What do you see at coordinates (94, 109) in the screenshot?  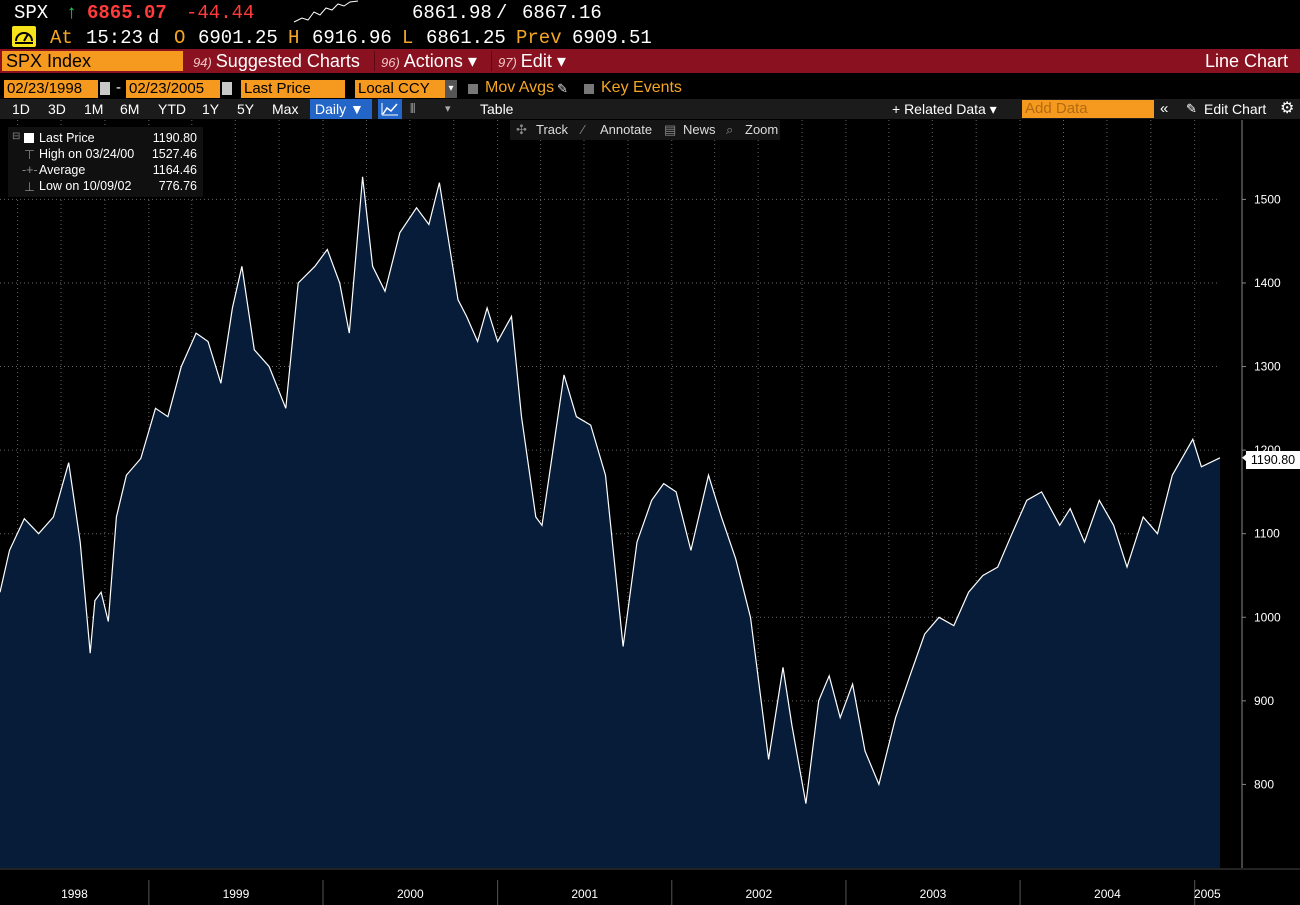 I see `range-1m-button: 1M` at bounding box center [94, 109].